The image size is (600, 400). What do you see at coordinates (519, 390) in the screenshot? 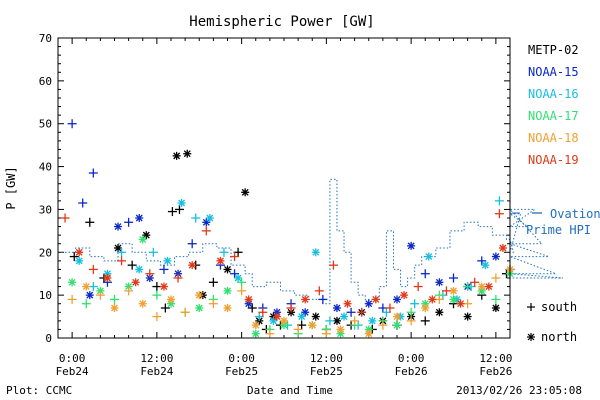
I see `footer-timestamp: 2013/02/26 23:05:08` at bounding box center [519, 390].